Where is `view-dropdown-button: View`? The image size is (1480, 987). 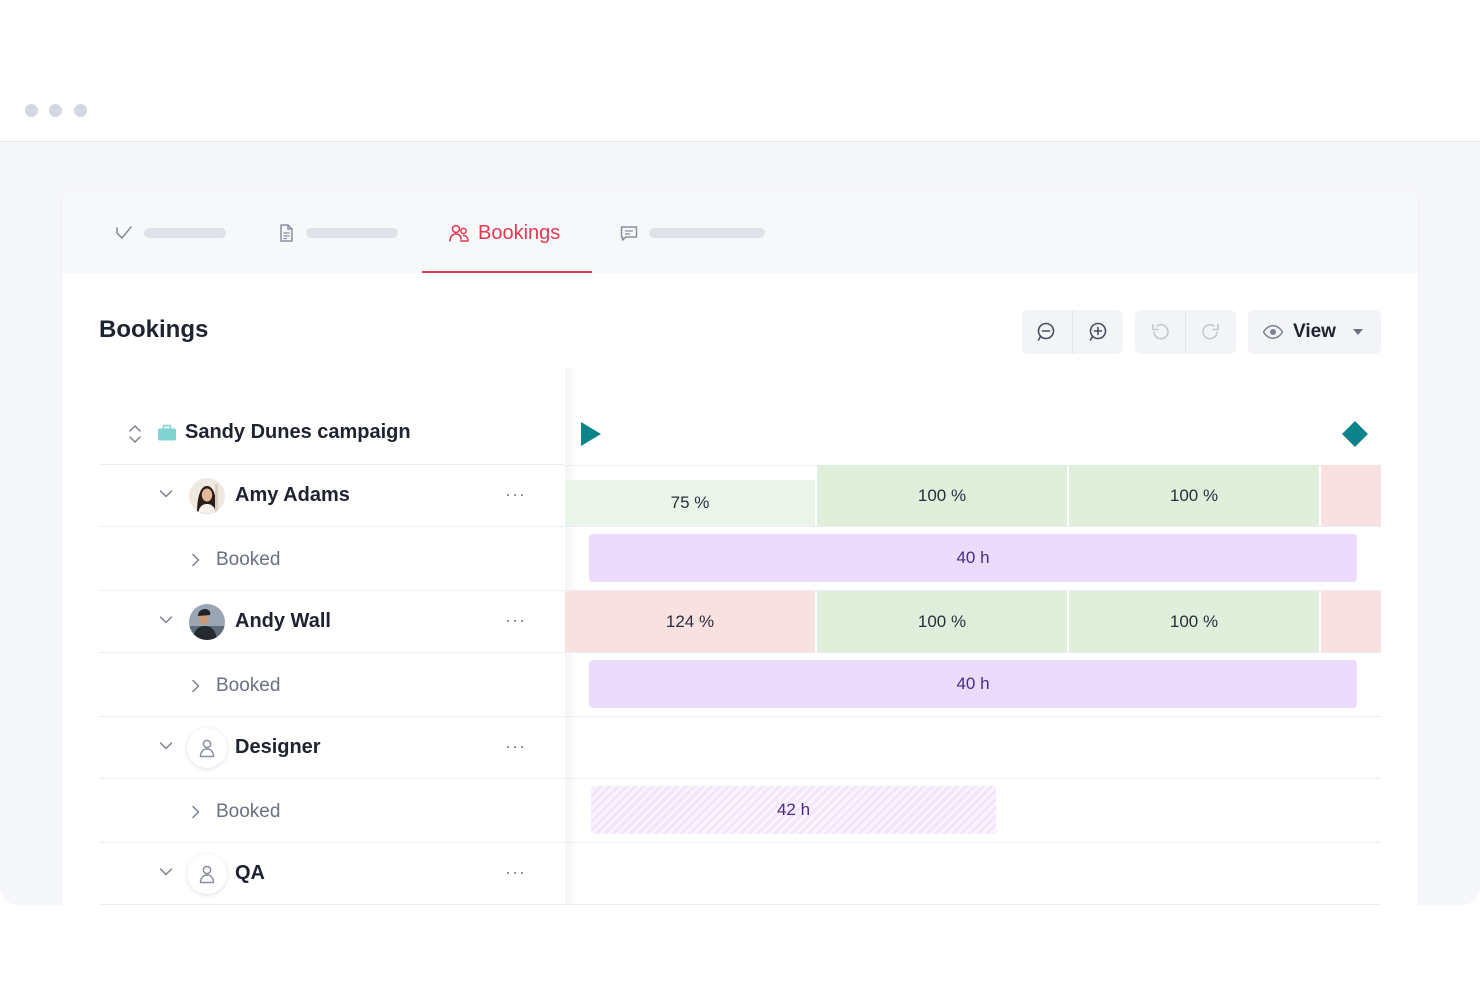 view-dropdown-button: View is located at coordinates (1314, 332).